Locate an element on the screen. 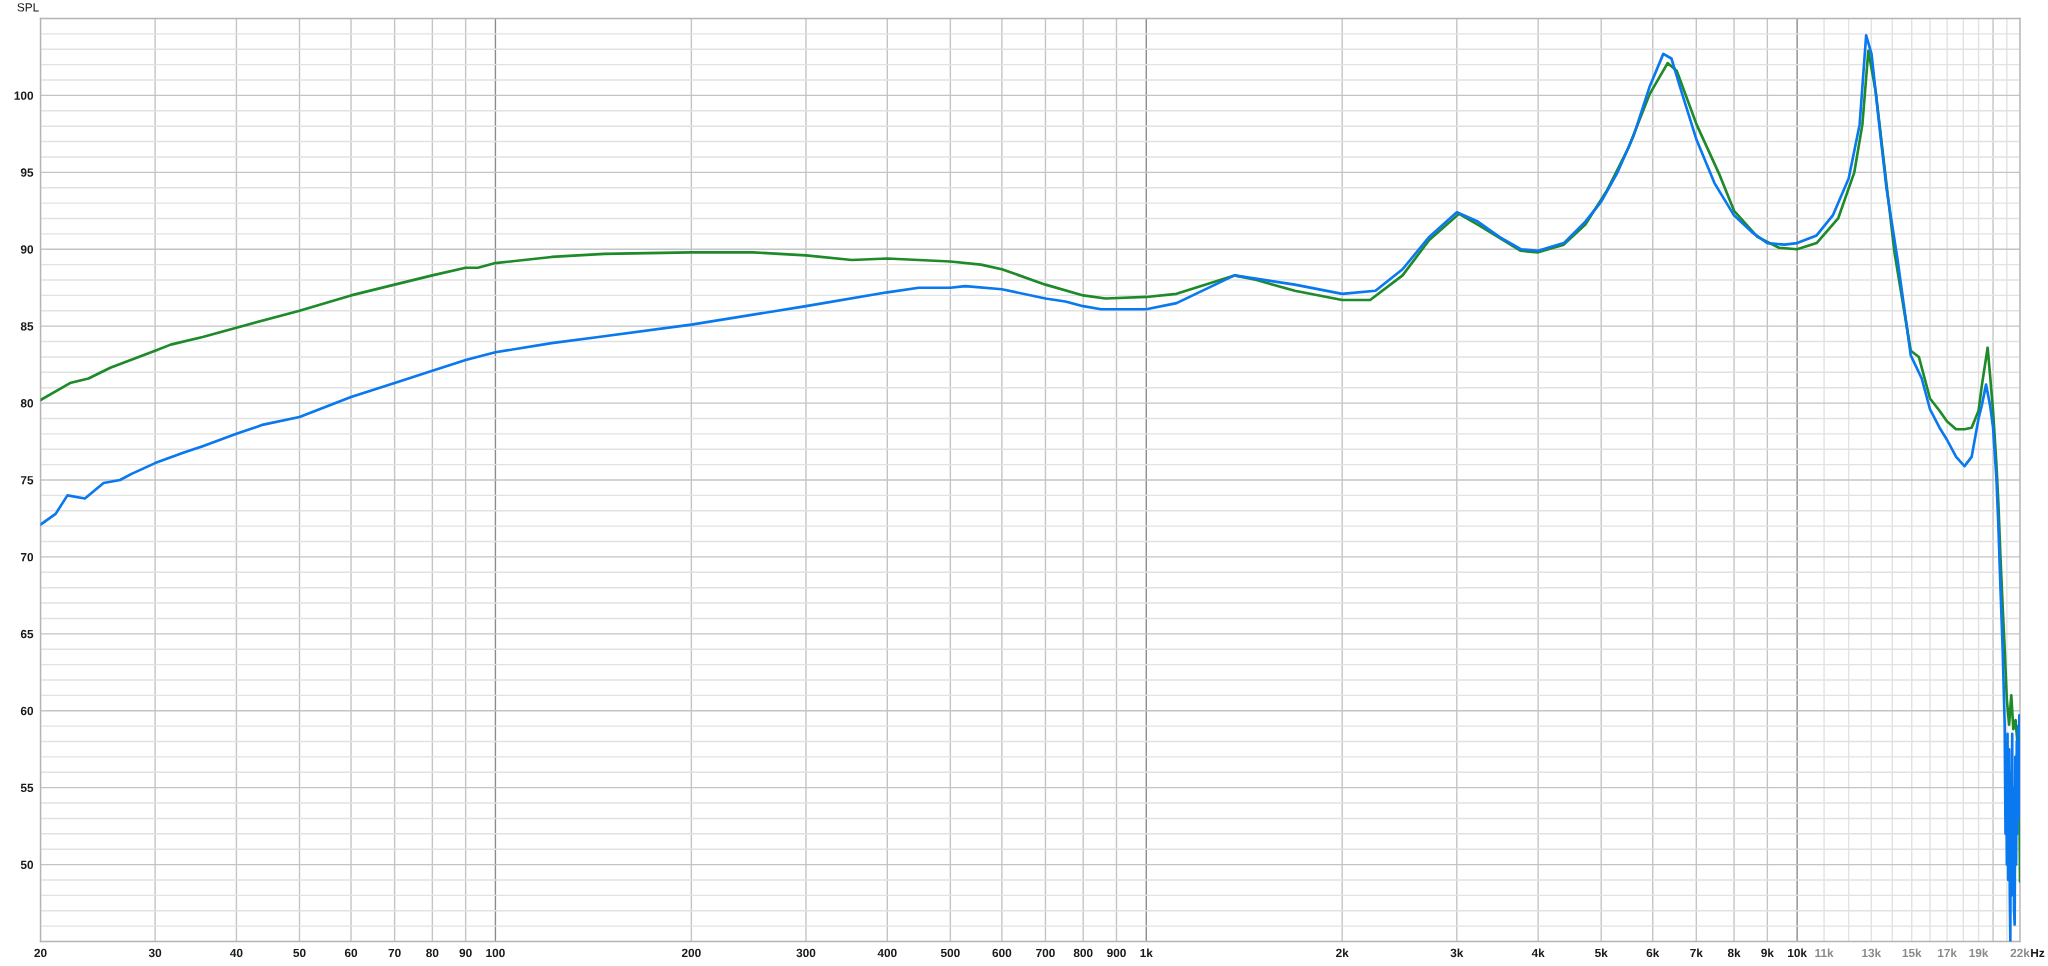  x-tick-label: 5k is located at coordinates (1601, 953).